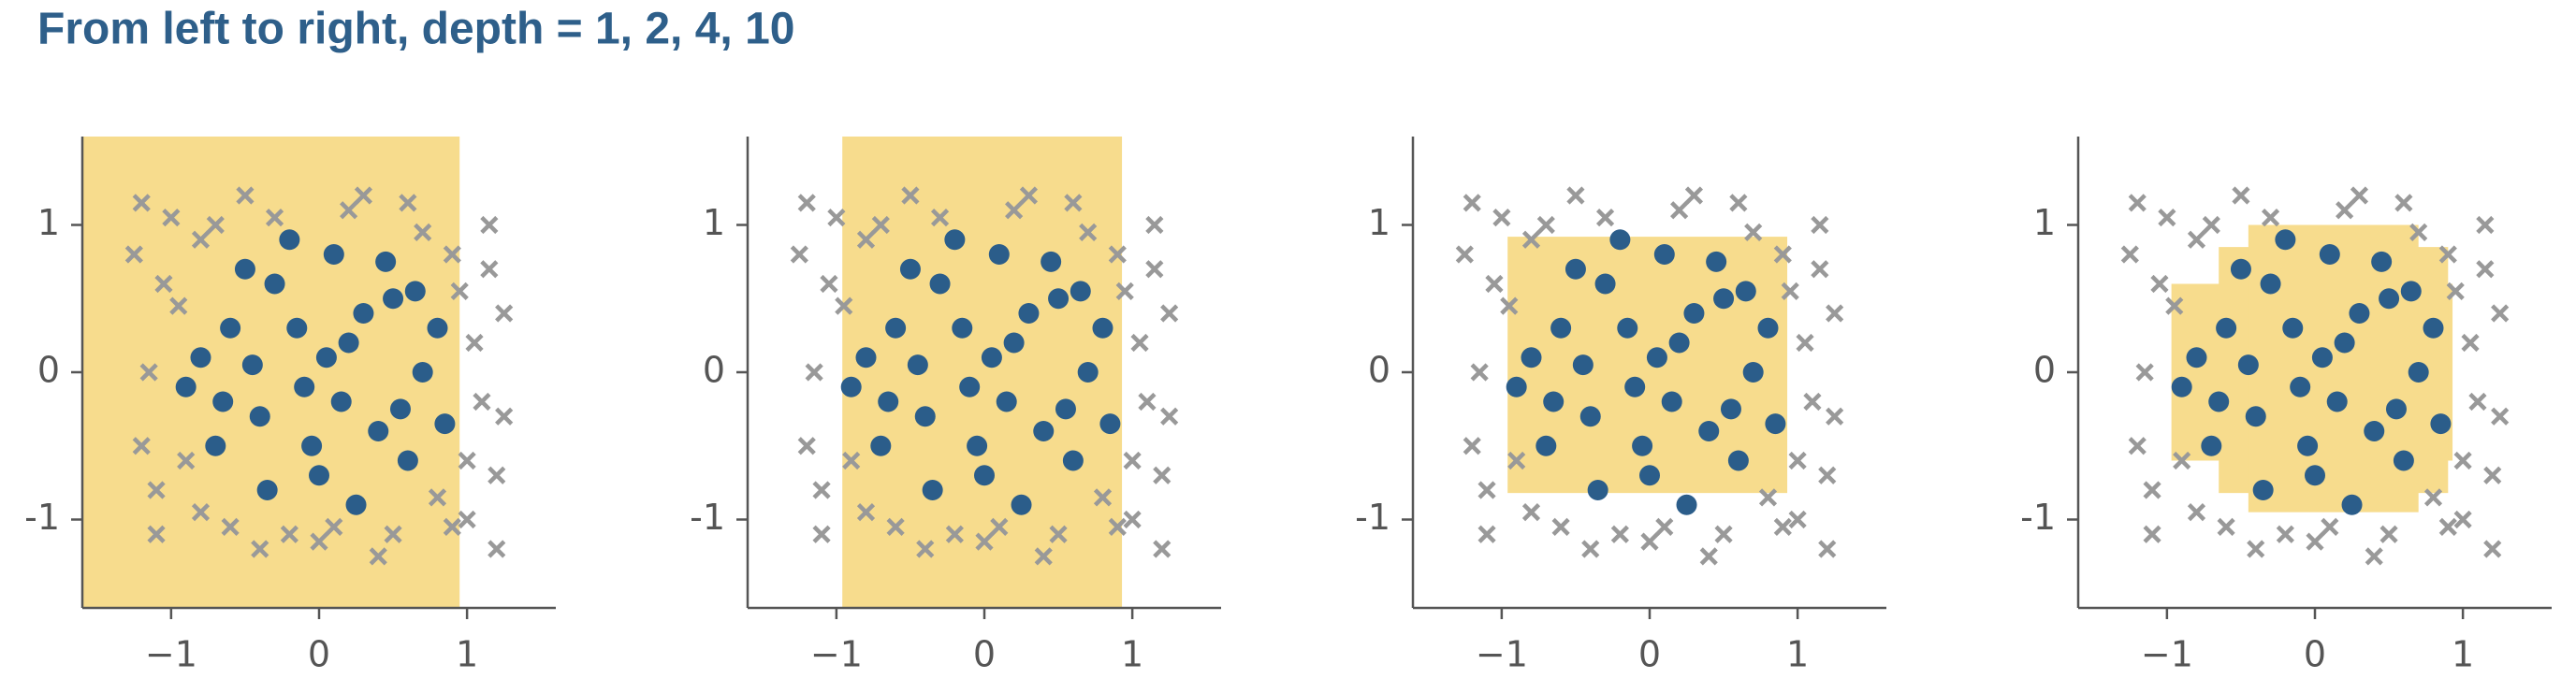 The width and height of the screenshot is (2576, 679). What do you see at coordinates (319, 654) in the screenshot?
I see `x-tick-label: 0` at bounding box center [319, 654].